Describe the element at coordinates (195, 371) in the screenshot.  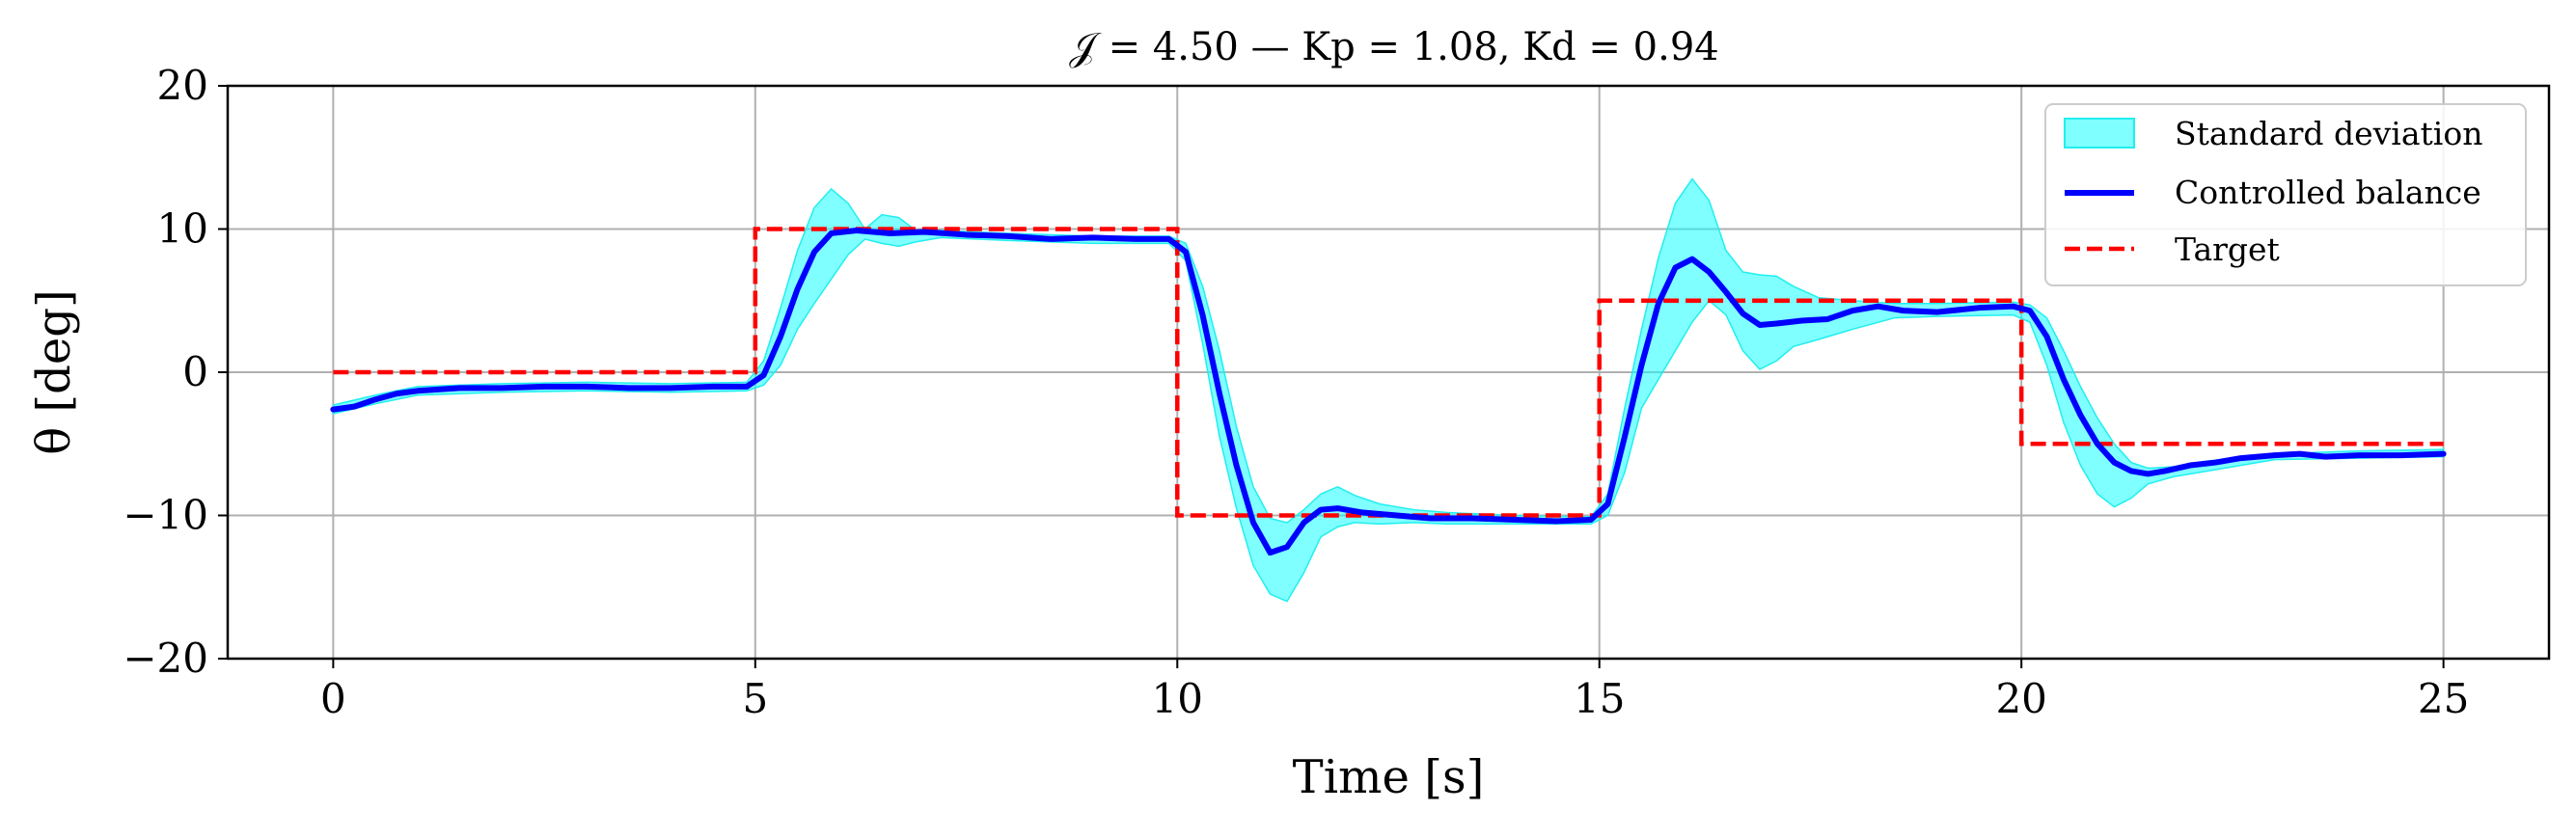
I see `y-tick-label: 0` at that location.